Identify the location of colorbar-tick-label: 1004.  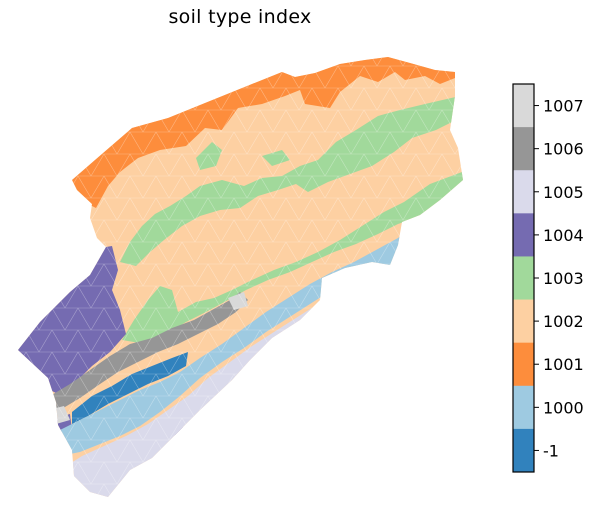
(563, 235).